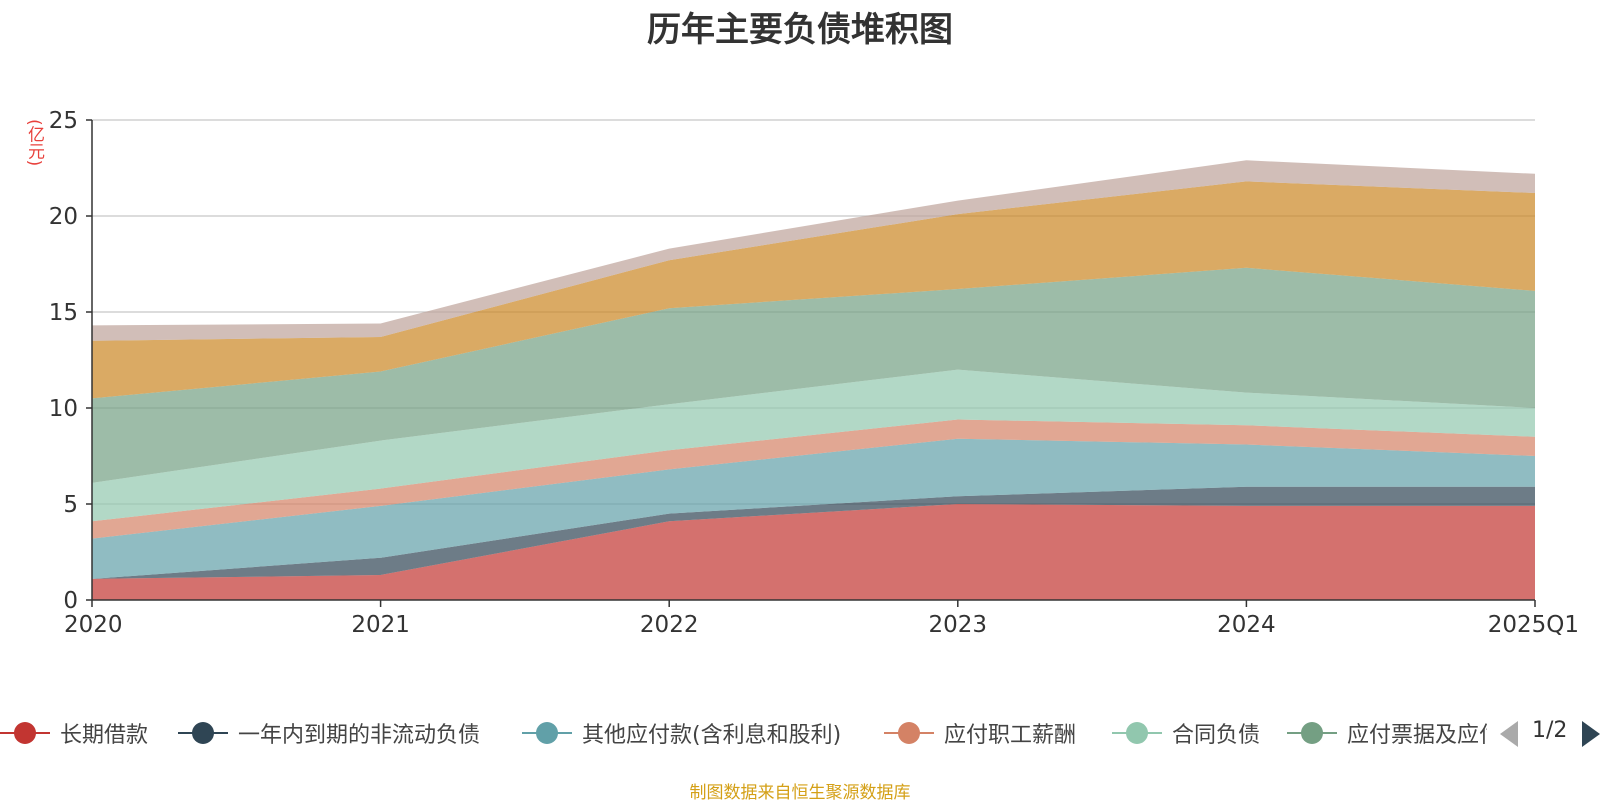  Describe the element at coordinates (93, 625) in the screenshot. I see `x-tick-label: 2020` at that location.